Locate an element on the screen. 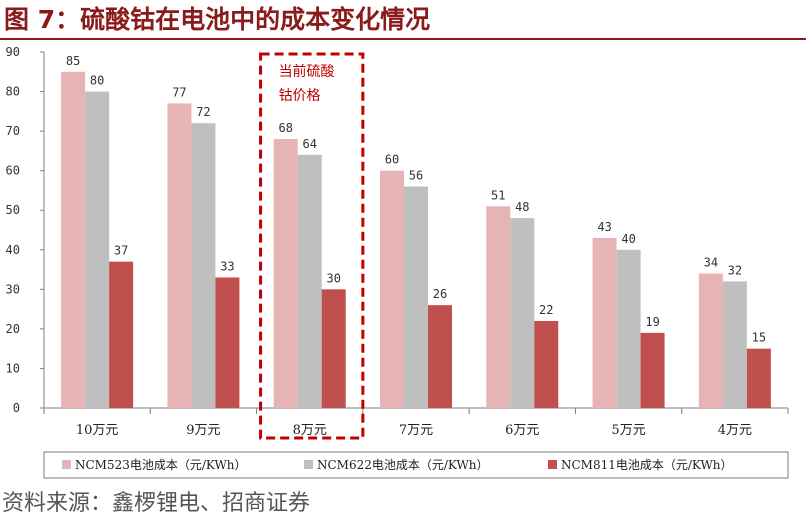 The image size is (806, 521). data-label: 34 is located at coordinates (711, 263).